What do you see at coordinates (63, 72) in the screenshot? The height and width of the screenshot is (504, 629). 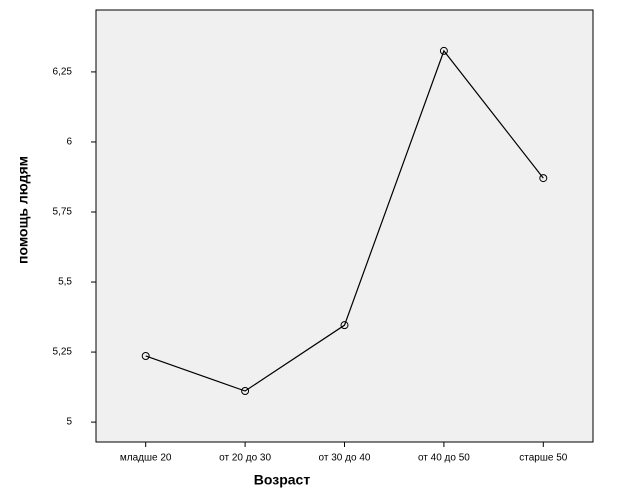 I see `y-tick-label: 6,25` at bounding box center [63, 72].